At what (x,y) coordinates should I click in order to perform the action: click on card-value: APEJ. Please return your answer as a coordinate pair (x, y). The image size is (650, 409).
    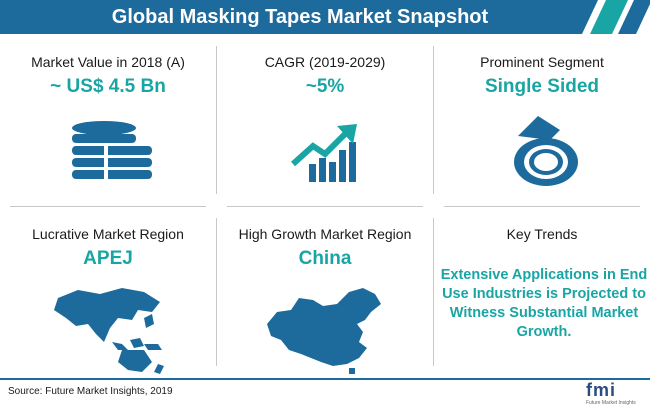
    Looking at the image, I should click on (108, 258).